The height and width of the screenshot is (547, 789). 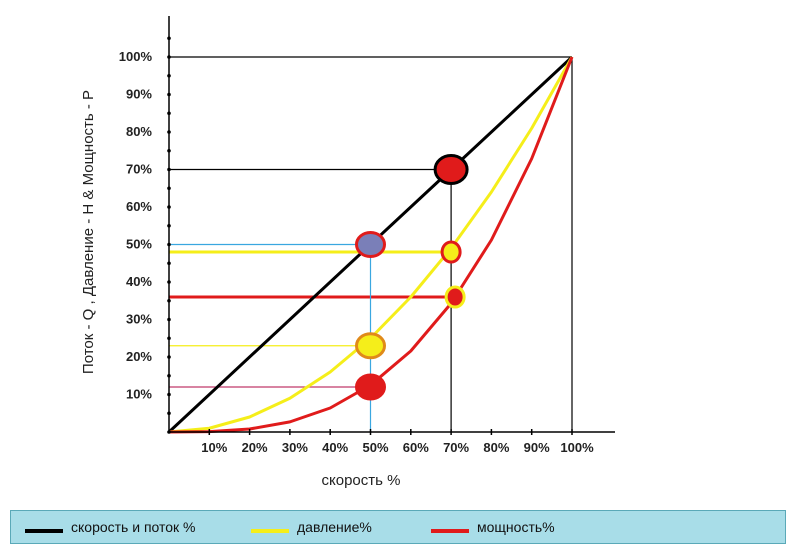 What do you see at coordinates (334, 527) in the screenshot?
I see `legend-label-pressure: давление%` at bounding box center [334, 527].